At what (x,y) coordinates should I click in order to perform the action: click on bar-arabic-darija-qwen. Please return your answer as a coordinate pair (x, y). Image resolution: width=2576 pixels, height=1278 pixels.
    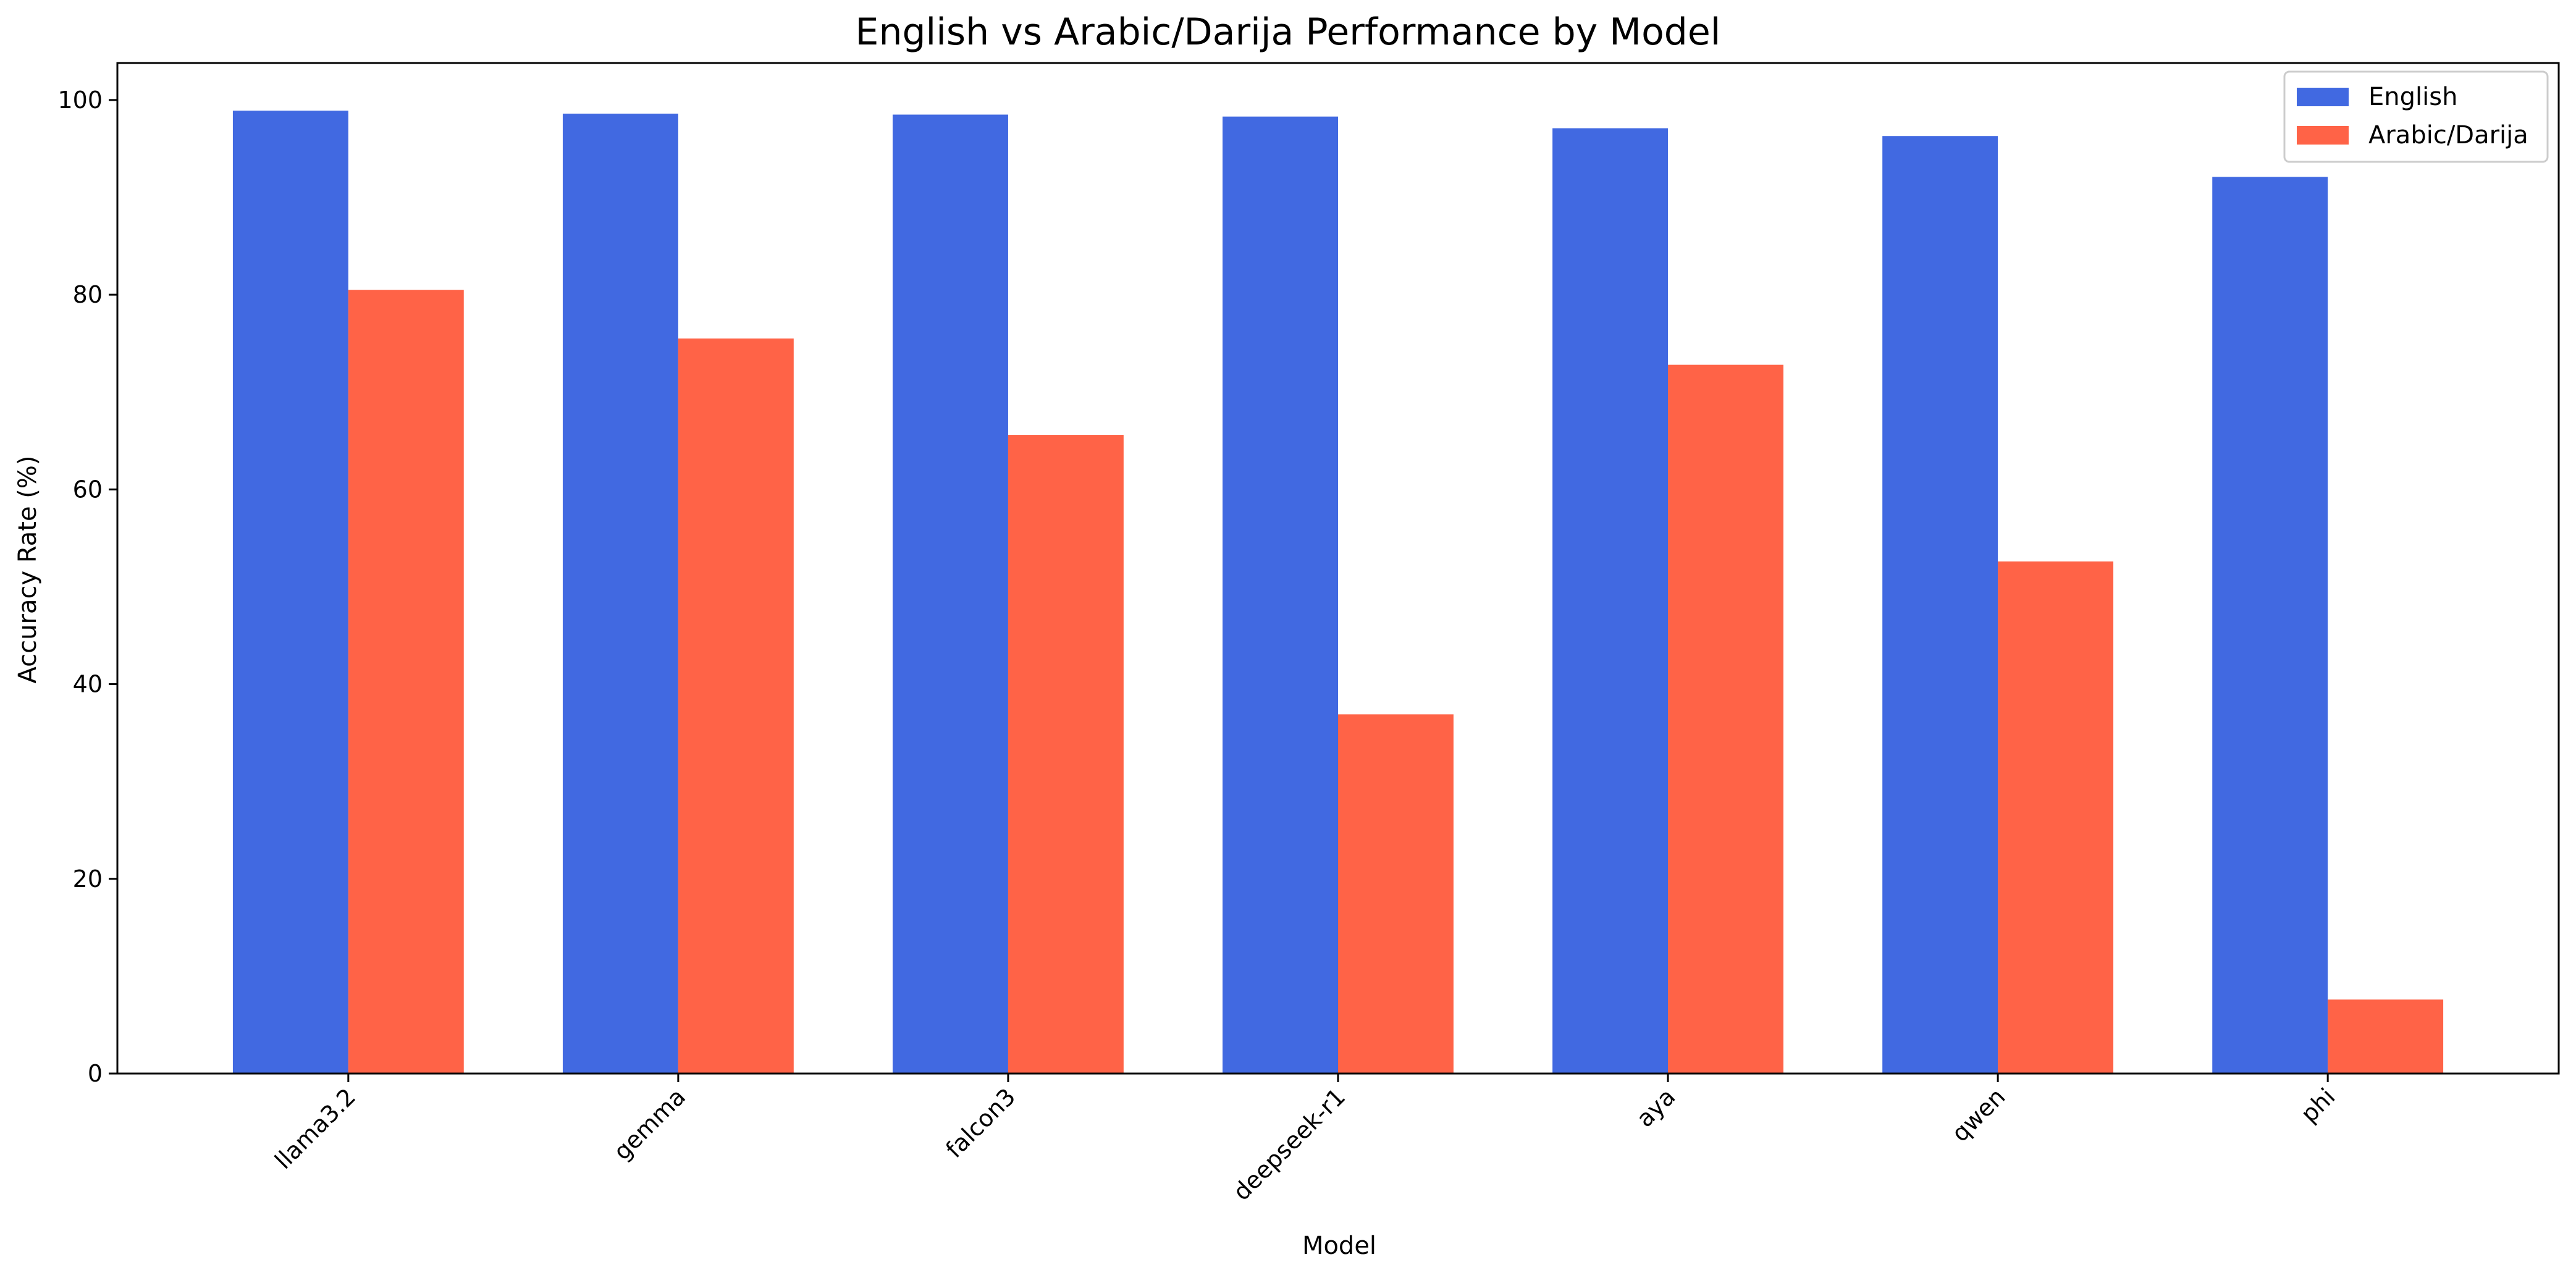
    Looking at the image, I should click on (2056, 818).